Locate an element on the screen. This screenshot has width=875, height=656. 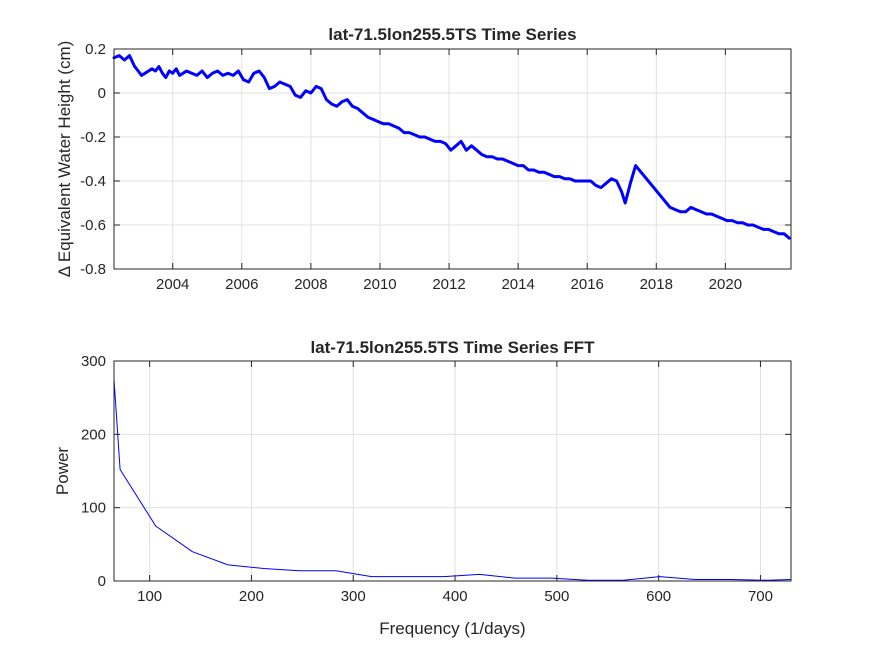
time-series-ytick-label: -0.6 is located at coordinates (93, 225).